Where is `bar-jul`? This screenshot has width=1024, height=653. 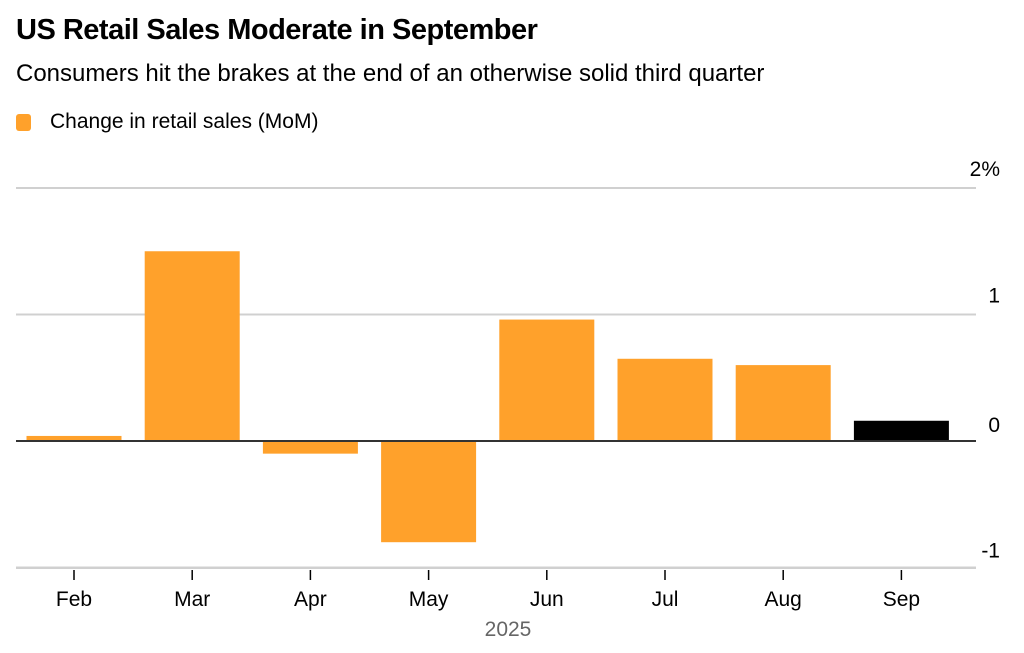 bar-jul is located at coordinates (665, 399).